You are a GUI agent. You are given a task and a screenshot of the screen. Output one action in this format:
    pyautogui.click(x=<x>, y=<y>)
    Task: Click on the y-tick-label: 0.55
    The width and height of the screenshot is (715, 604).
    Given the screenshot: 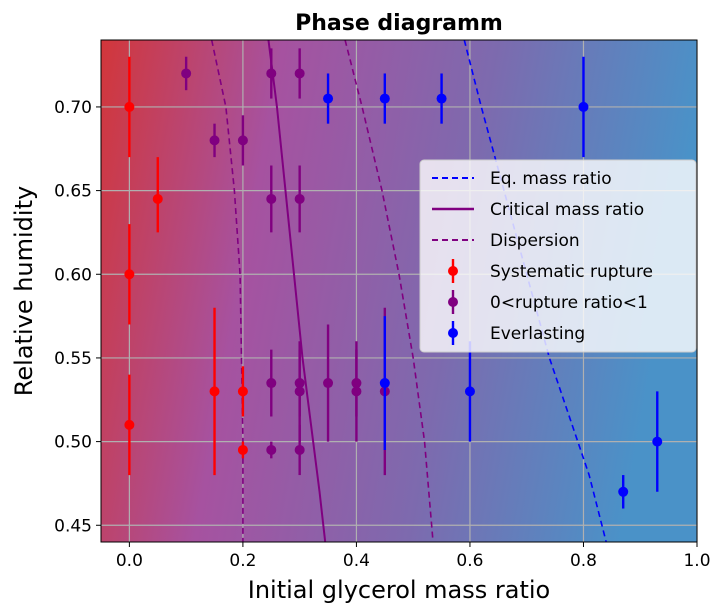 What is the action you would take?
    pyautogui.click(x=73, y=359)
    